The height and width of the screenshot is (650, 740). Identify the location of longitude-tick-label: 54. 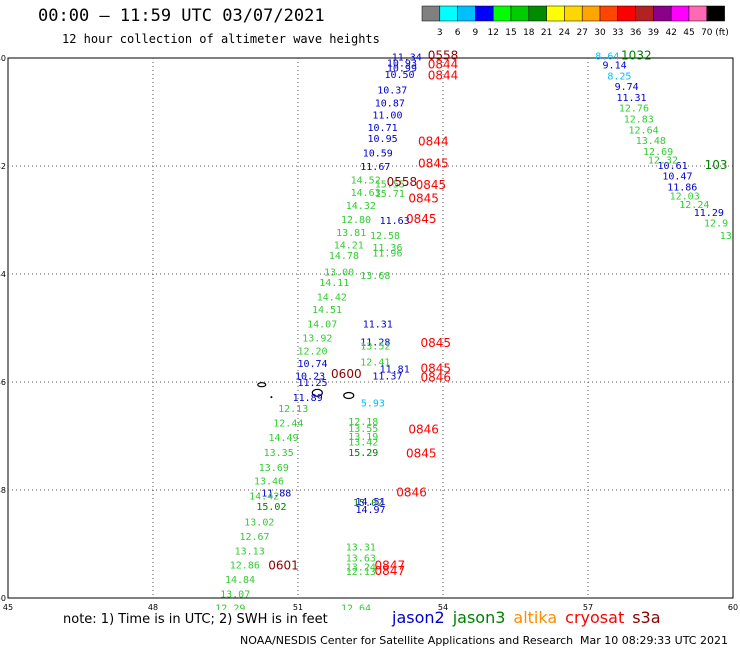
(443, 606).